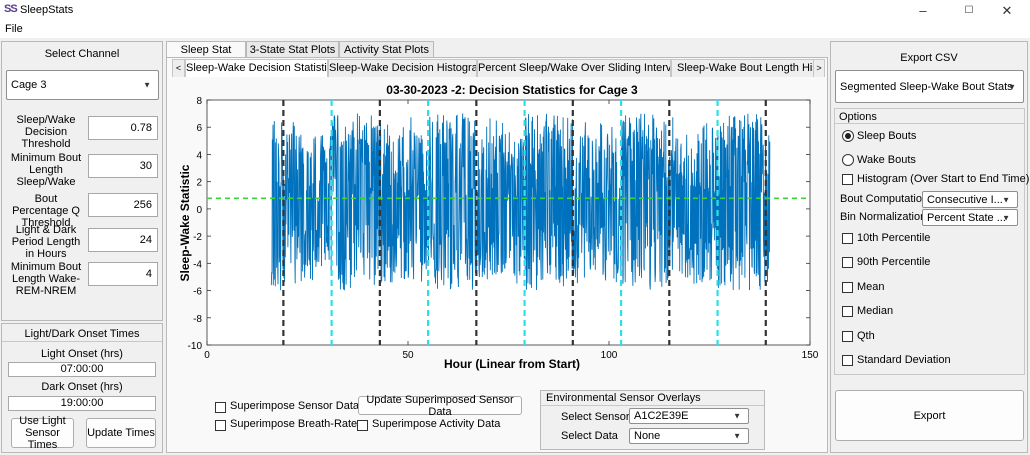 The image size is (1030, 455). I want to click on light-onset-field: 07:00:00, so click(82, 369).